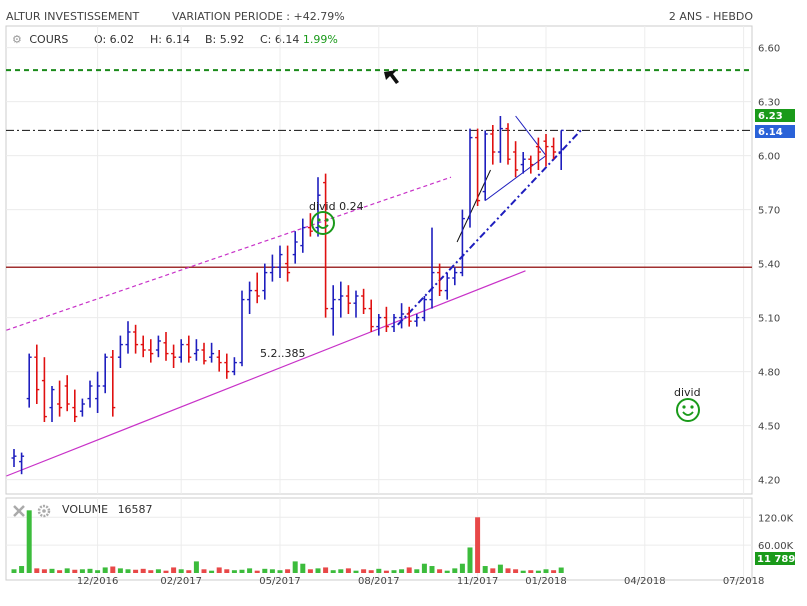 The height and width of the screenshot is (606, 807). Describe the element at coordinates (531, 135) in the screenshot. I see `triangle-upper-line` at that location.